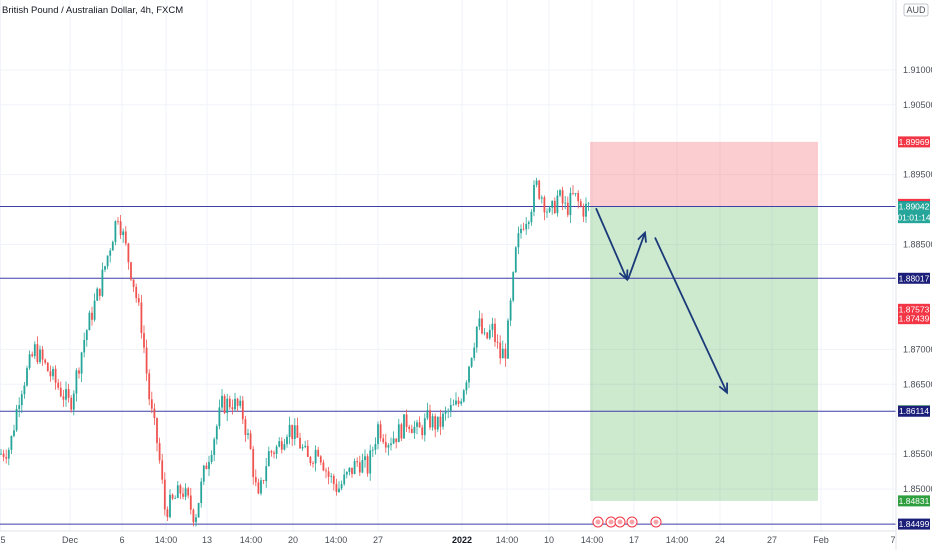 The image size is (932, 550). I want to click on time-tick-label: 6, so click(121, 540).